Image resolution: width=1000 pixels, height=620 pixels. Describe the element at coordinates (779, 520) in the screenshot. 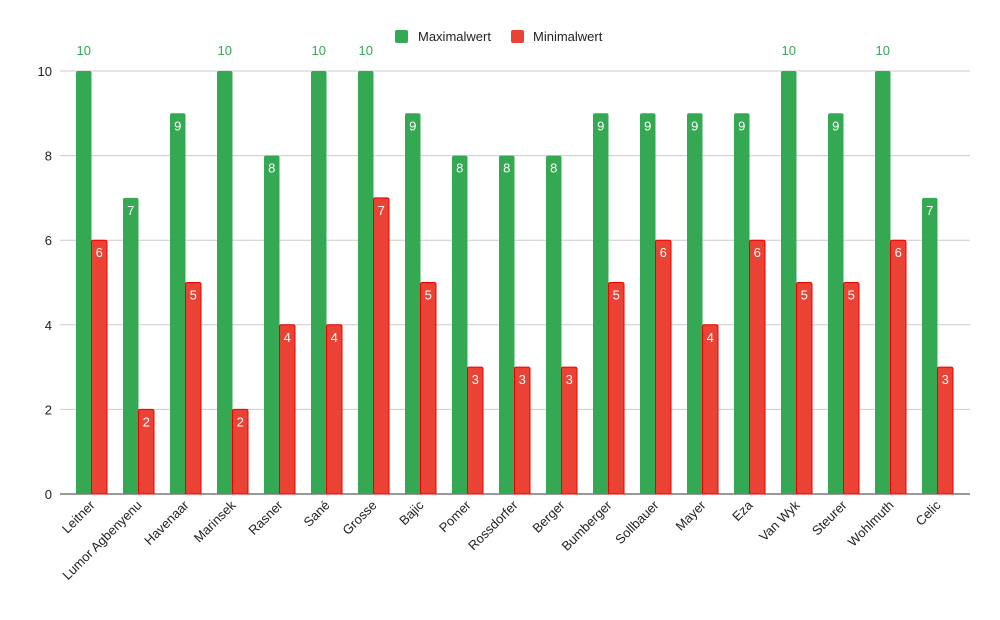

I see `x-tick-label: Van Wyk` at that location.